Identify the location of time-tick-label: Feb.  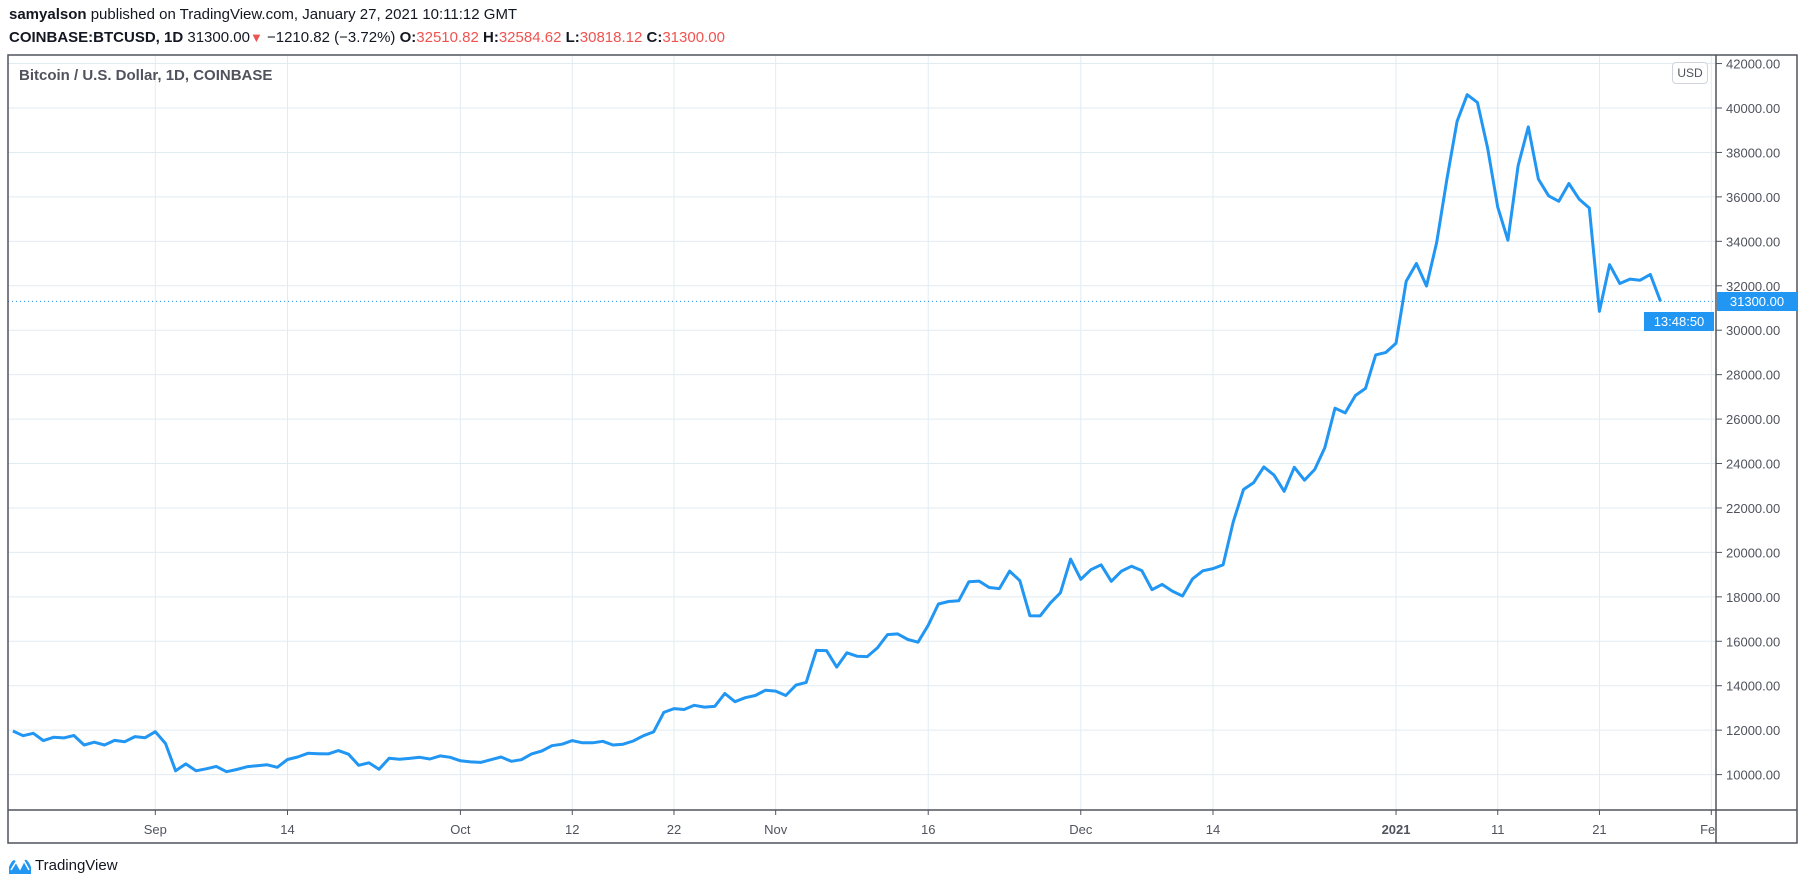
(1711, 829).